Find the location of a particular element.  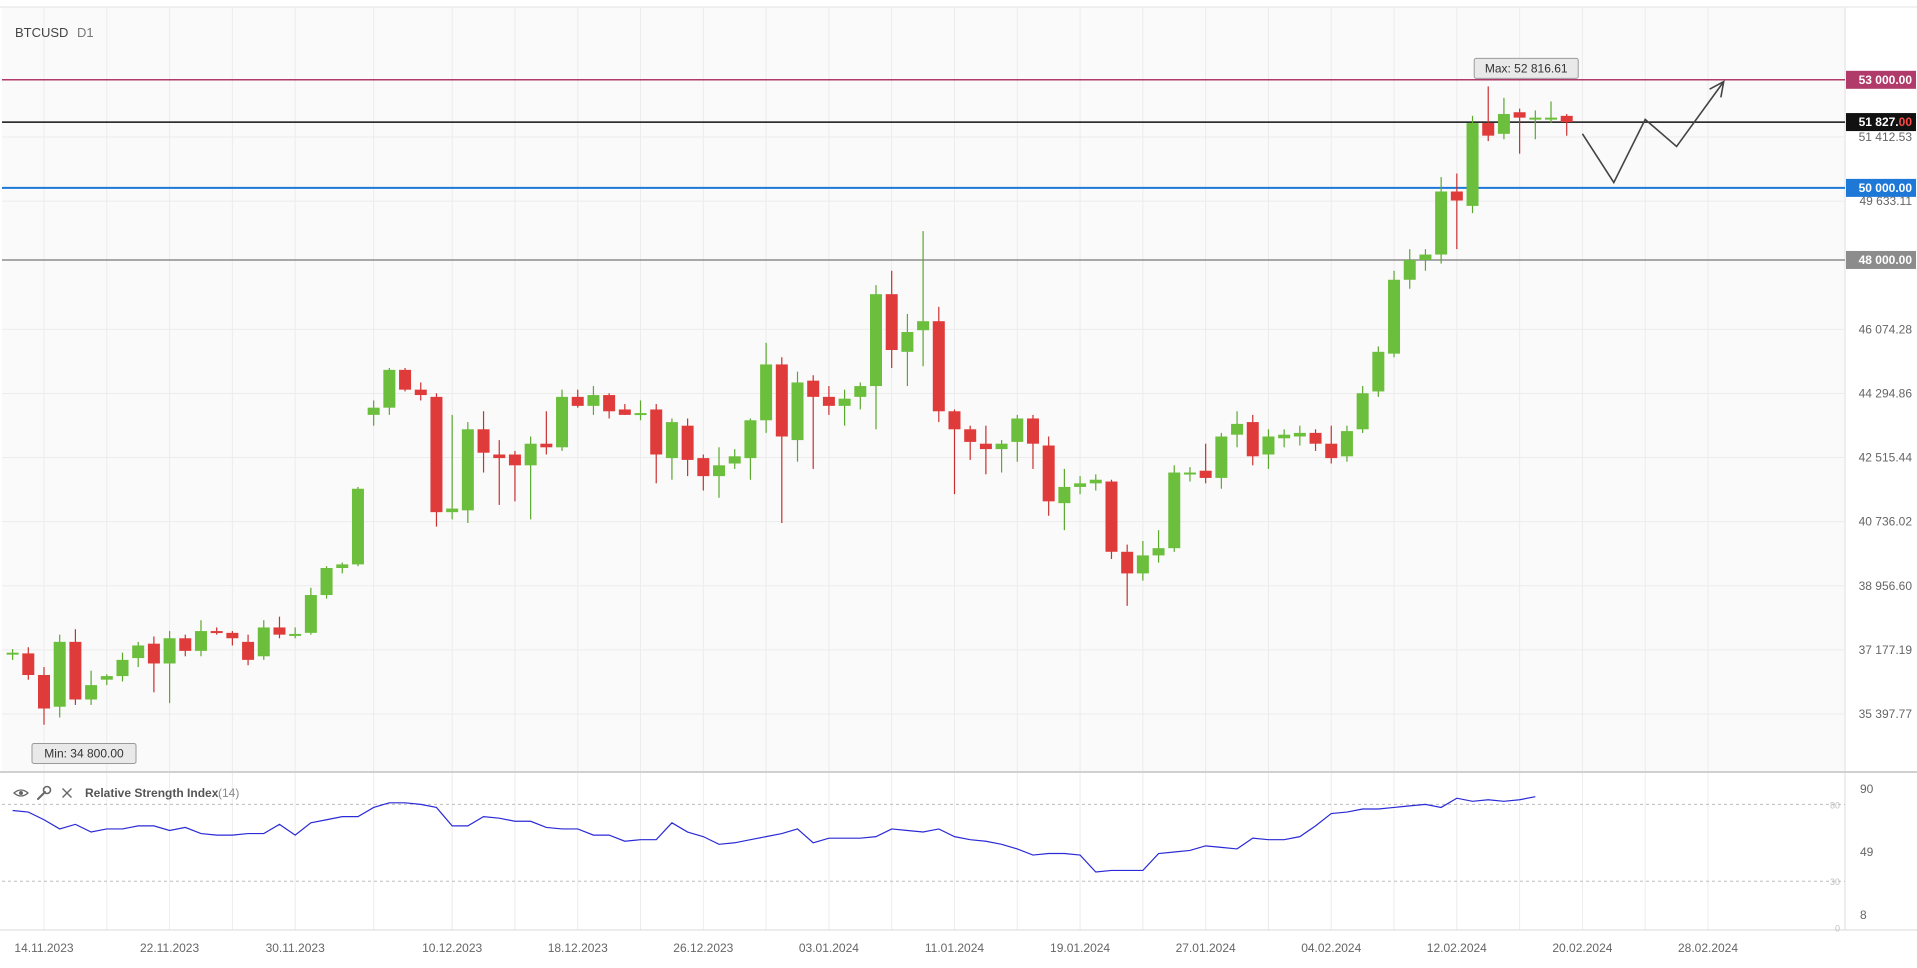

symbol-label: BTCUSD is located at coordinates (41, 32).